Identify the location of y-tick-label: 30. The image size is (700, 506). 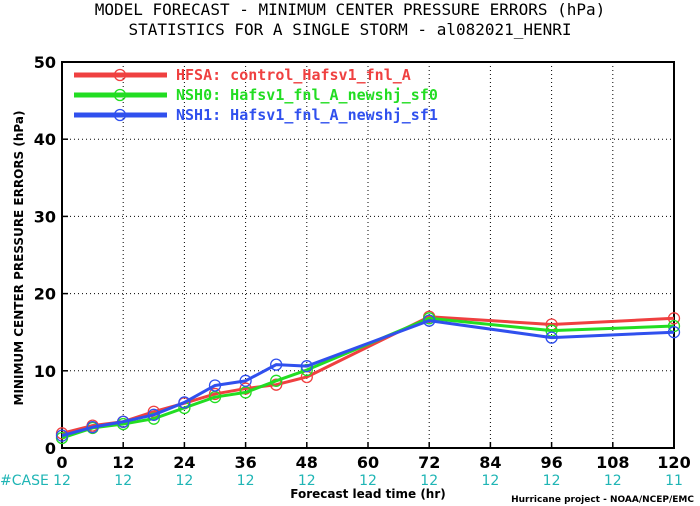
(45, 216).